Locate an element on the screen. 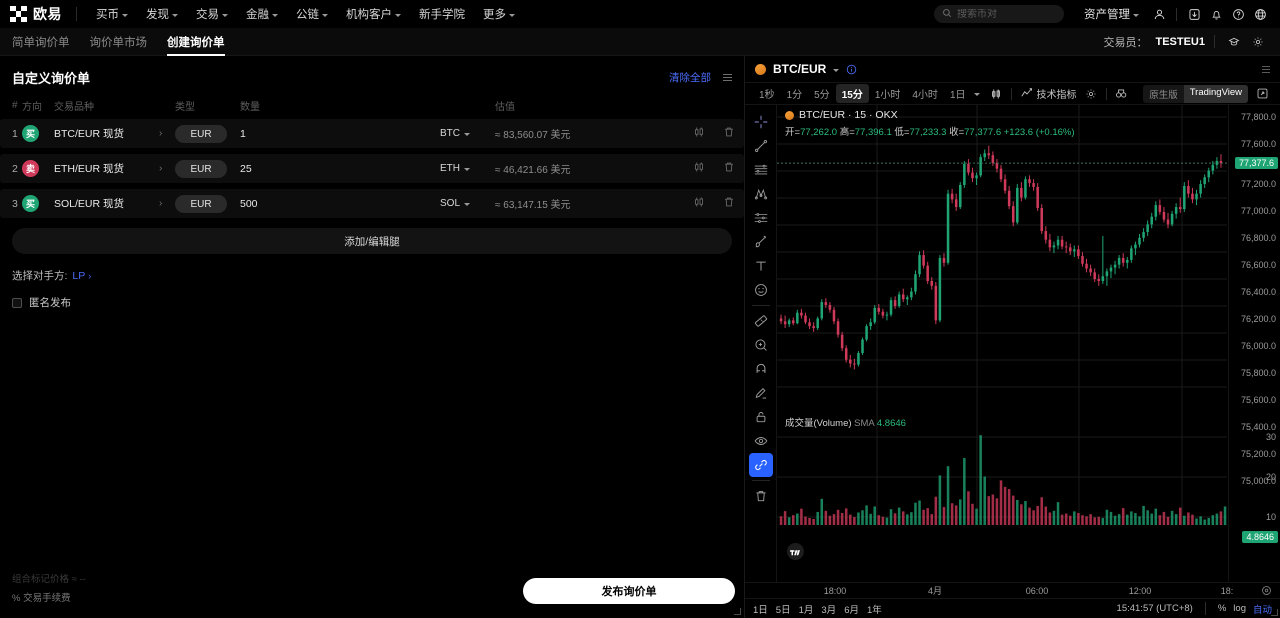 Image resolution: width=1280 pixels, height=618 pixels. chart-version-switch: 原生版 TradingView is located at coordinates (1195, 93).